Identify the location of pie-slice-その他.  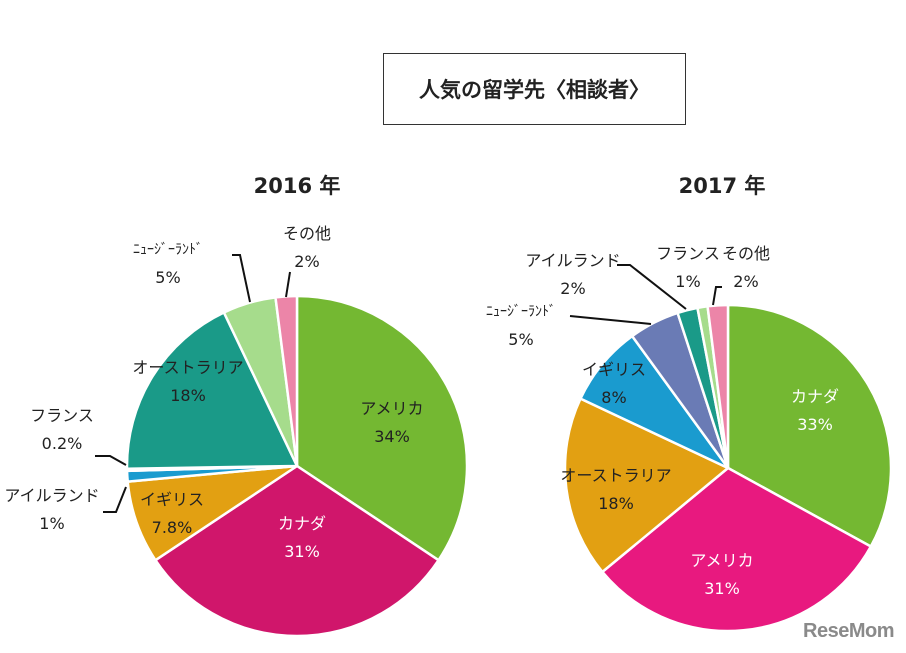
(718, 386).